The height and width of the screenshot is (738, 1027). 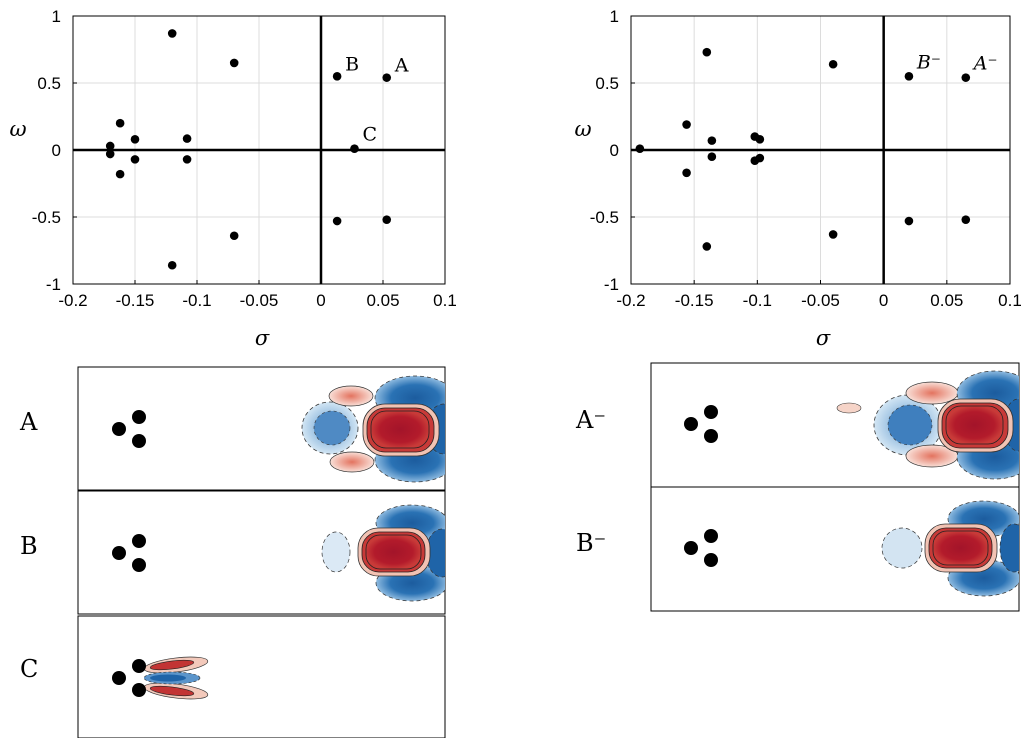 What do you see at coordinates (261, 676) in the screenshot?
I see `mode-frame` at bounding box center [261, 676].